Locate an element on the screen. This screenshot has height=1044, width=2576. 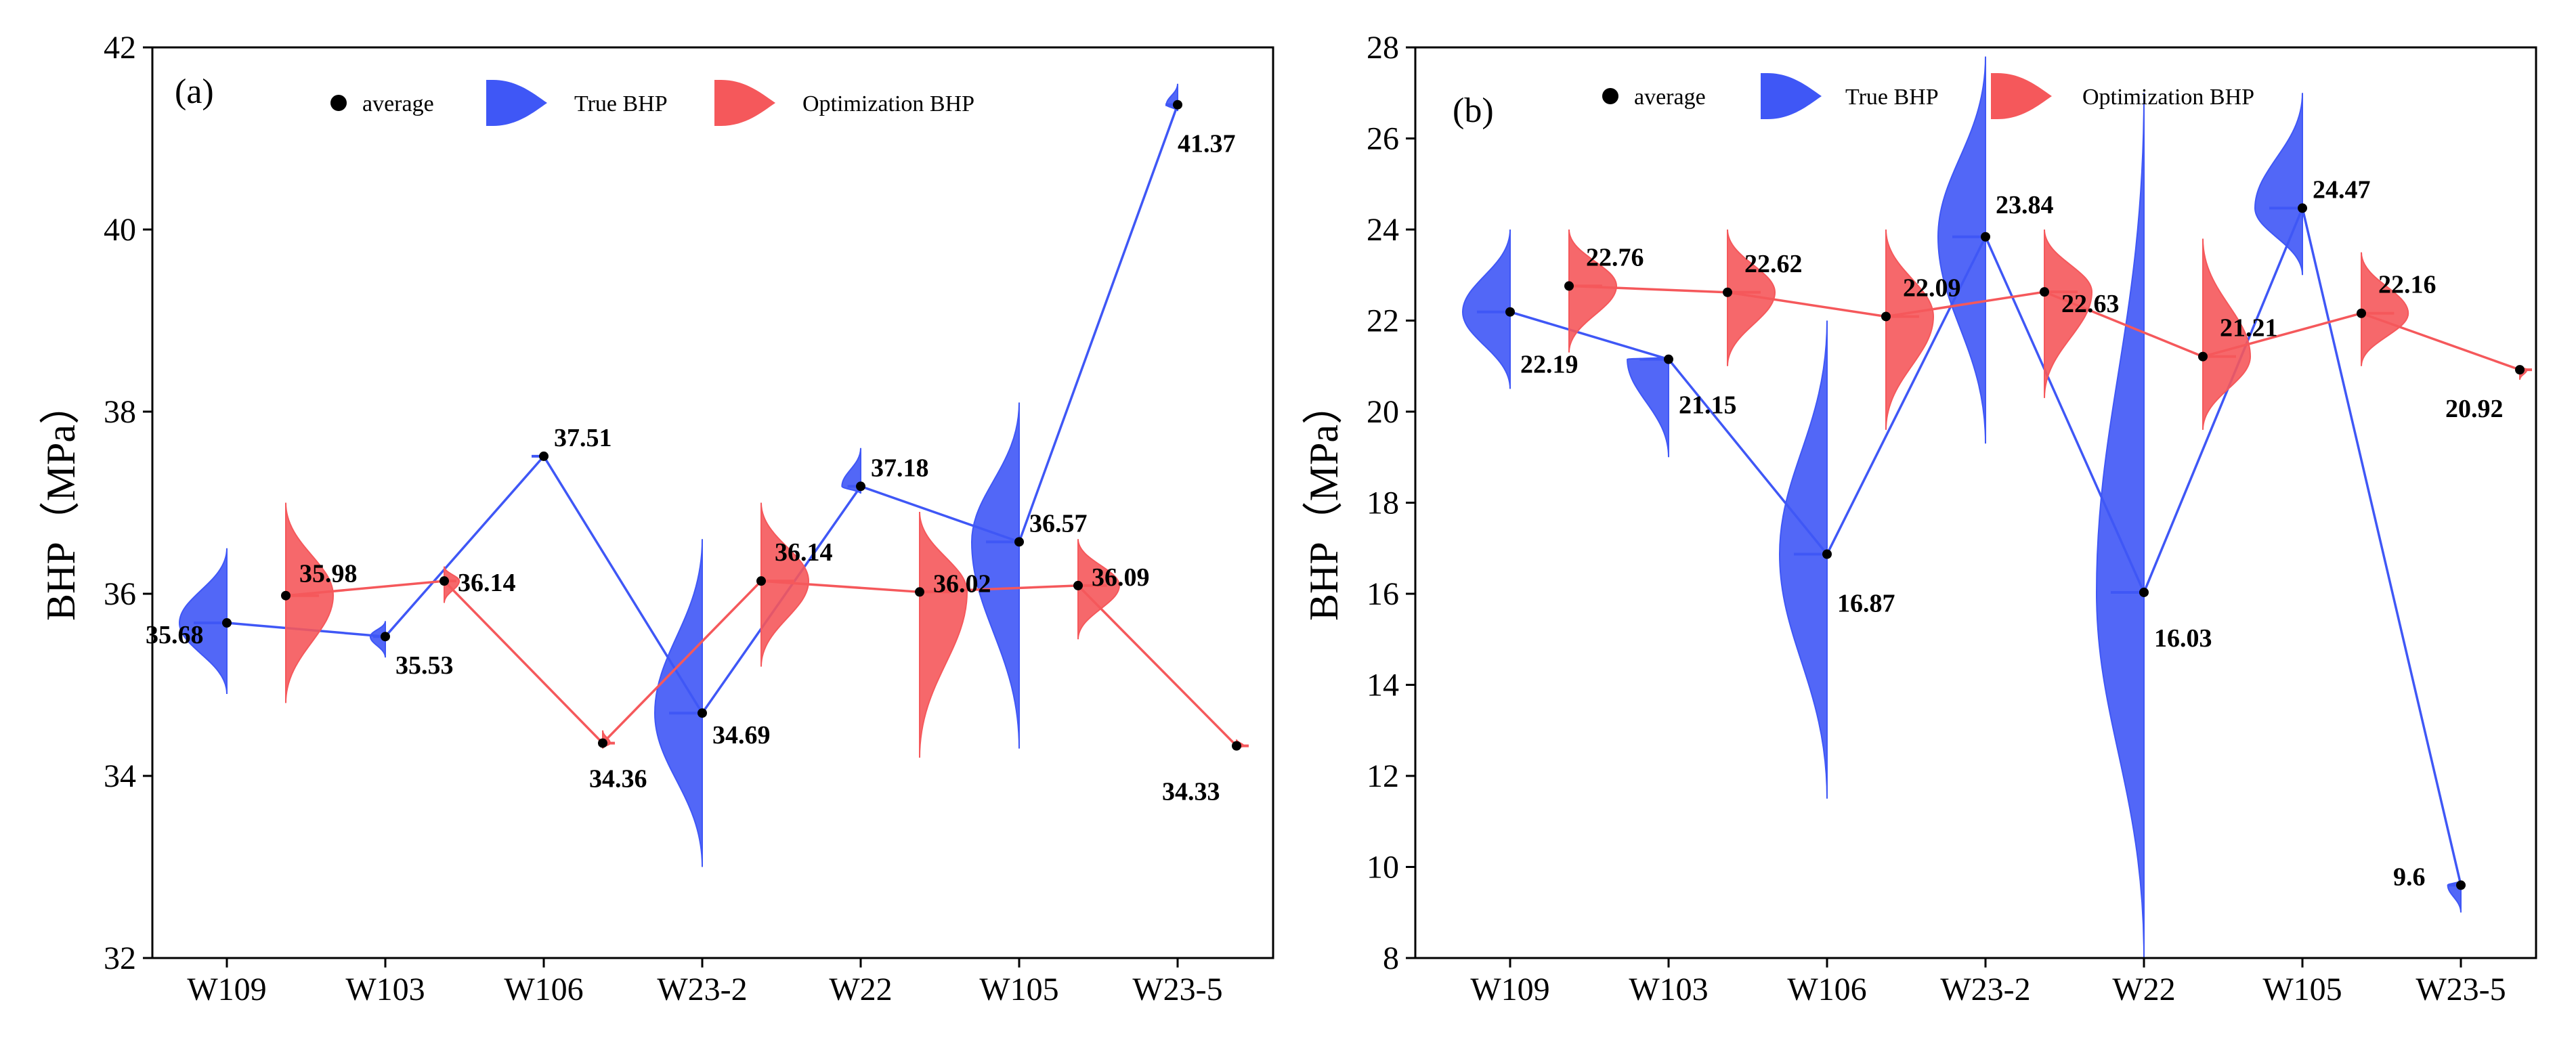
panel-b-legend: average True BHP Optimization BHP is located at coordinates (1928, 96).